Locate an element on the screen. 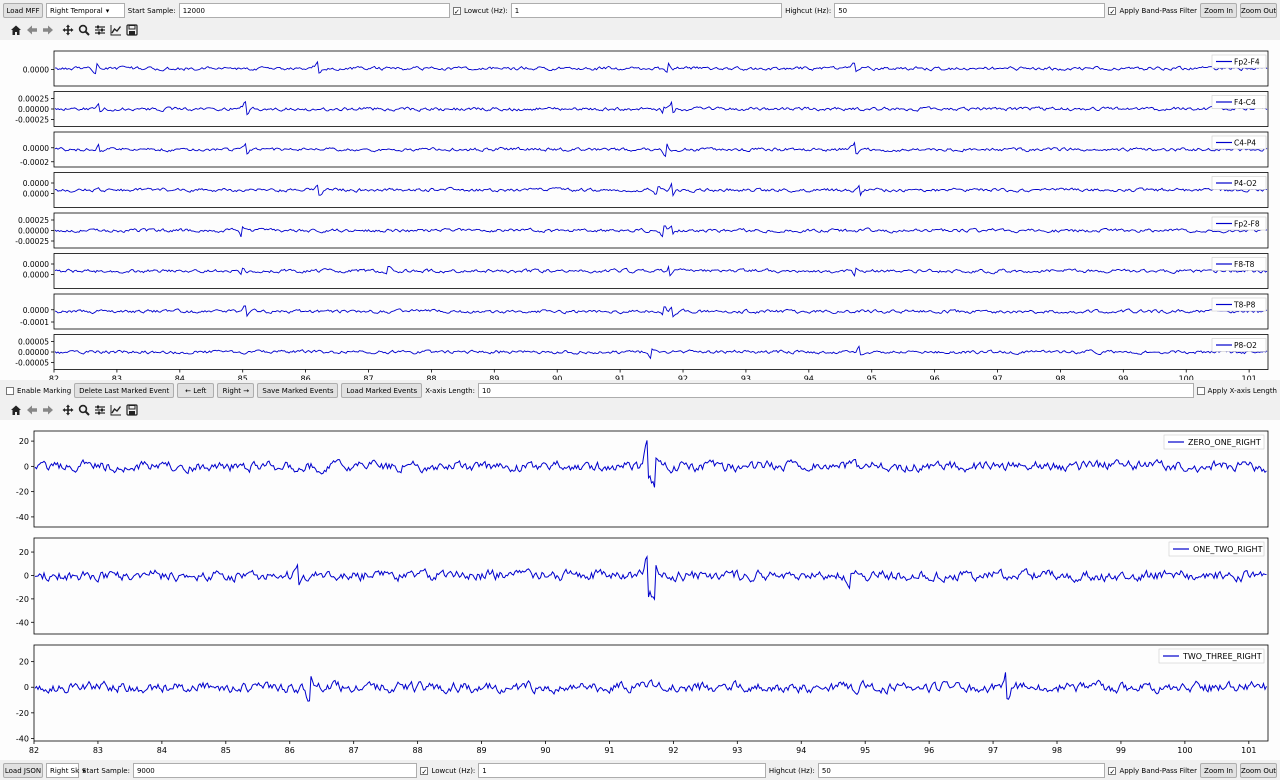  check-icon: ✓ is located at coordinates (1112, 771).